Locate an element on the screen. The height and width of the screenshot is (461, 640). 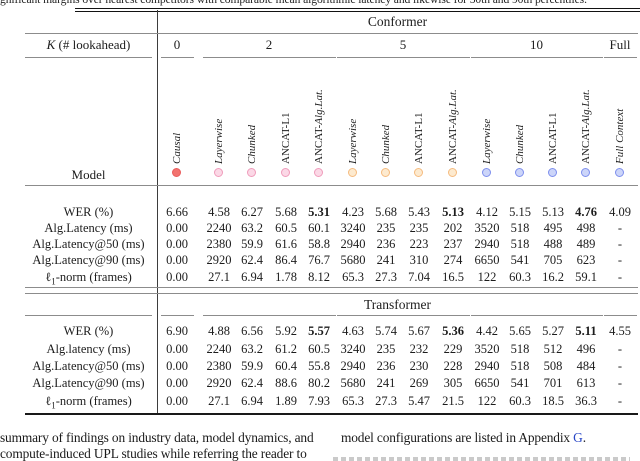
table-cell: 269 is located at coordinates (419, 383).